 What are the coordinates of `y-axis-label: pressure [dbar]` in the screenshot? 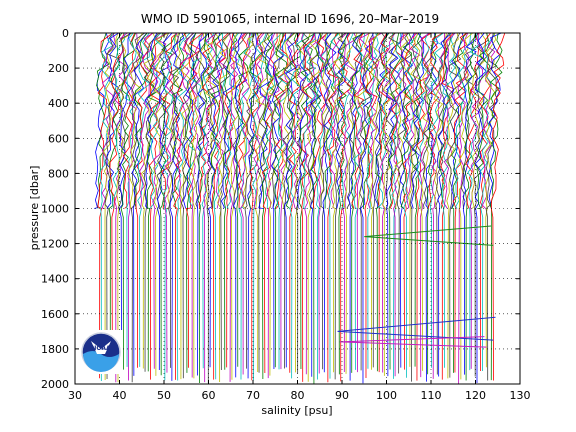 It's located at (34, 208).